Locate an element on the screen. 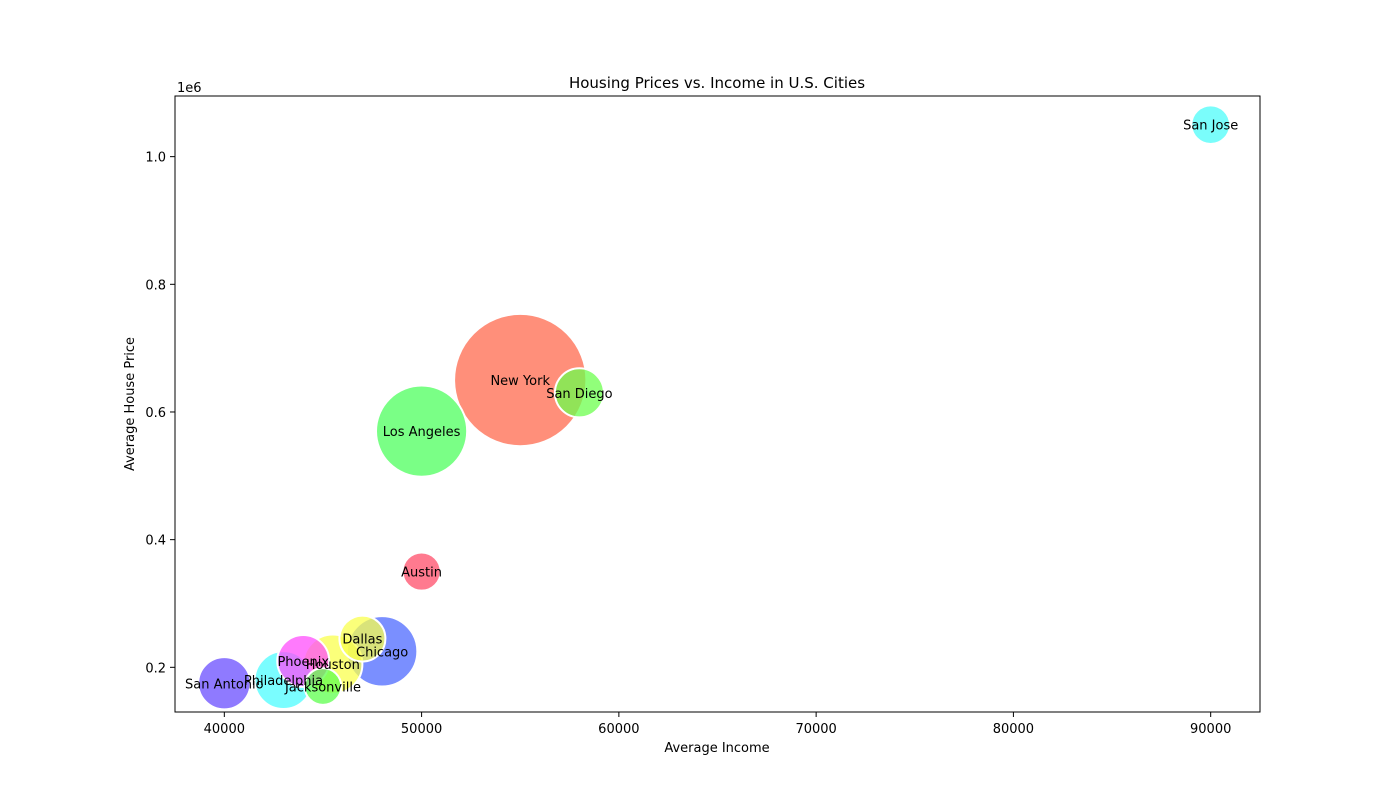  x-tick-label: 50000 is located at coordinates (421, 729).